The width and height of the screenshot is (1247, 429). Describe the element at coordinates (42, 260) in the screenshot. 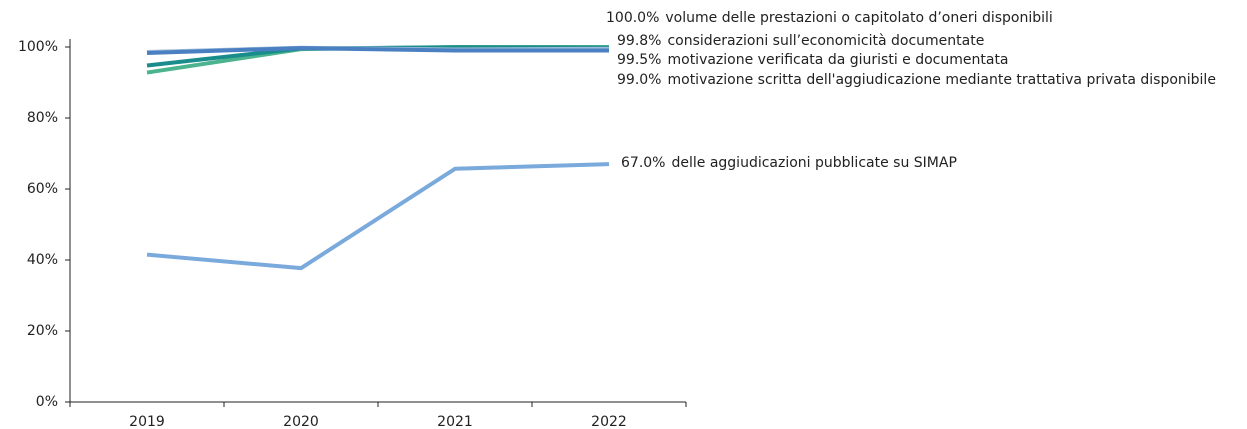

I see `y-tick-label: 40%` at that location.